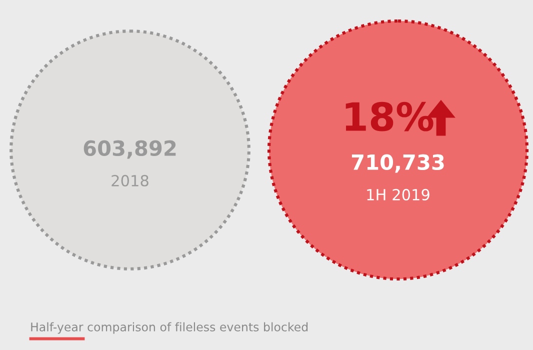 This screenshot has width=533, height=350. I want to click on category-label: 2018, so click(130, 180).